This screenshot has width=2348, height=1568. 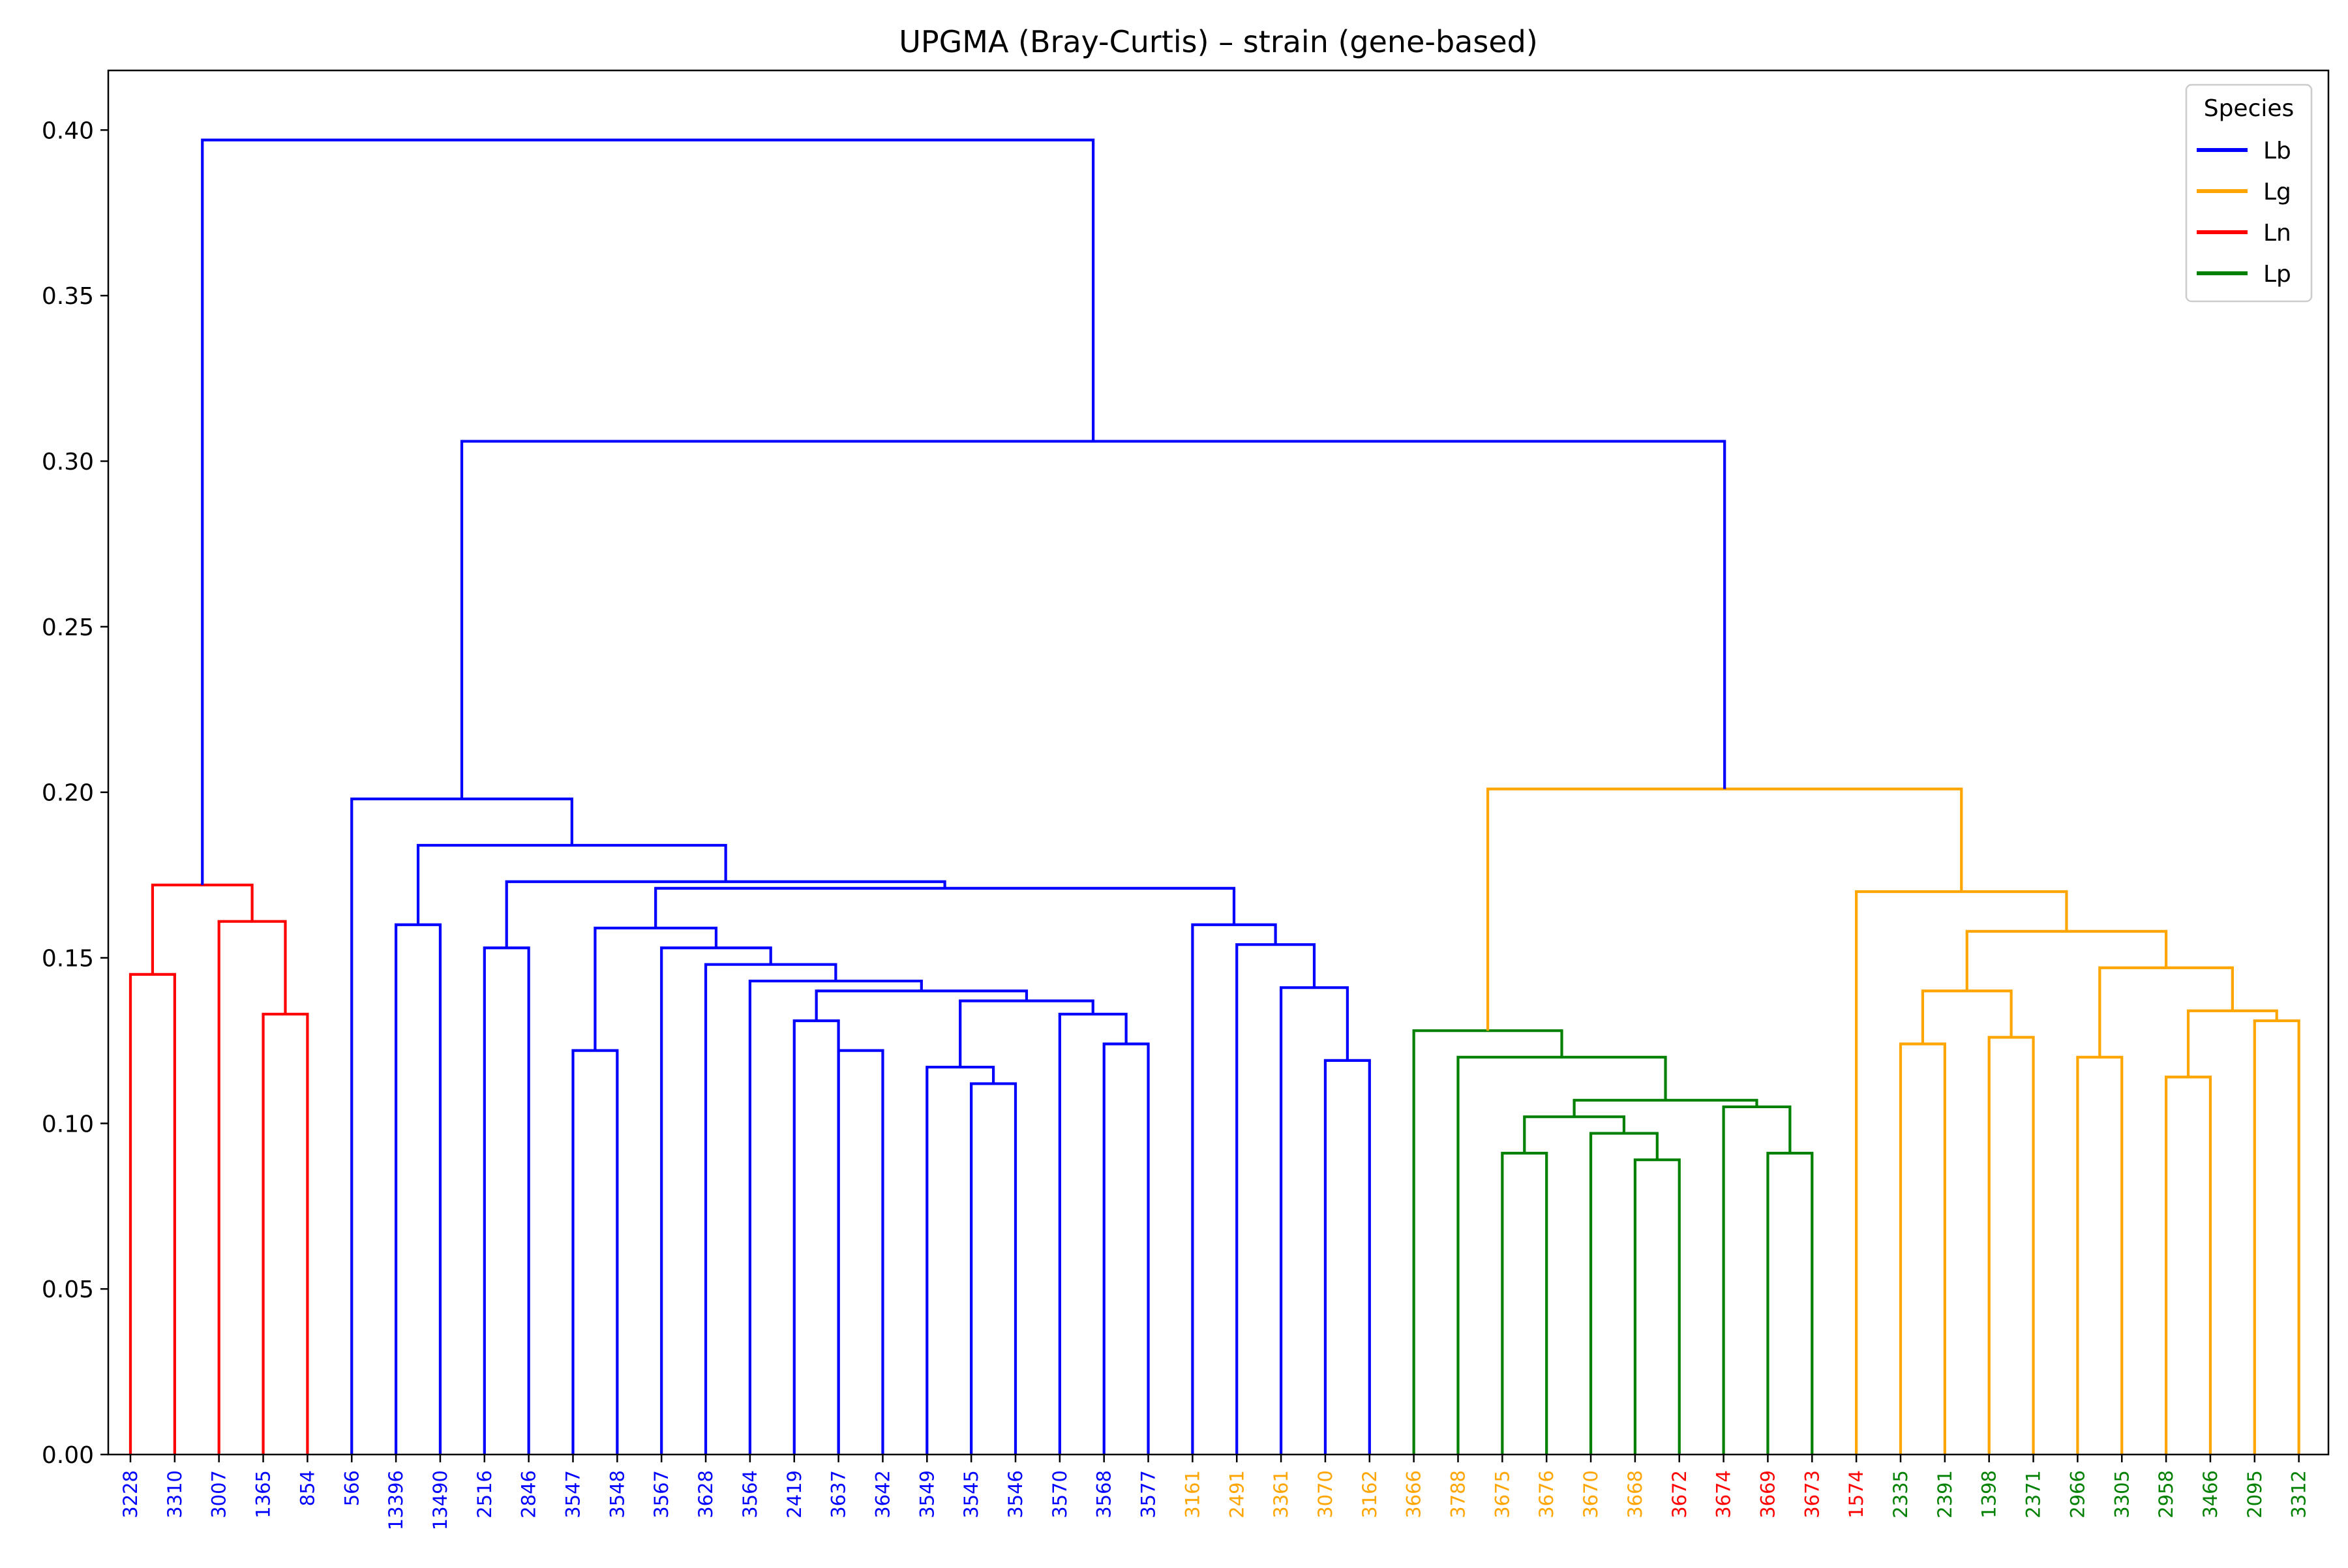 What do you see at coordinates (263, 1494) in the screenshot?
I see `leaf-label-1365: 1365` at bounding box center [263, 1494].